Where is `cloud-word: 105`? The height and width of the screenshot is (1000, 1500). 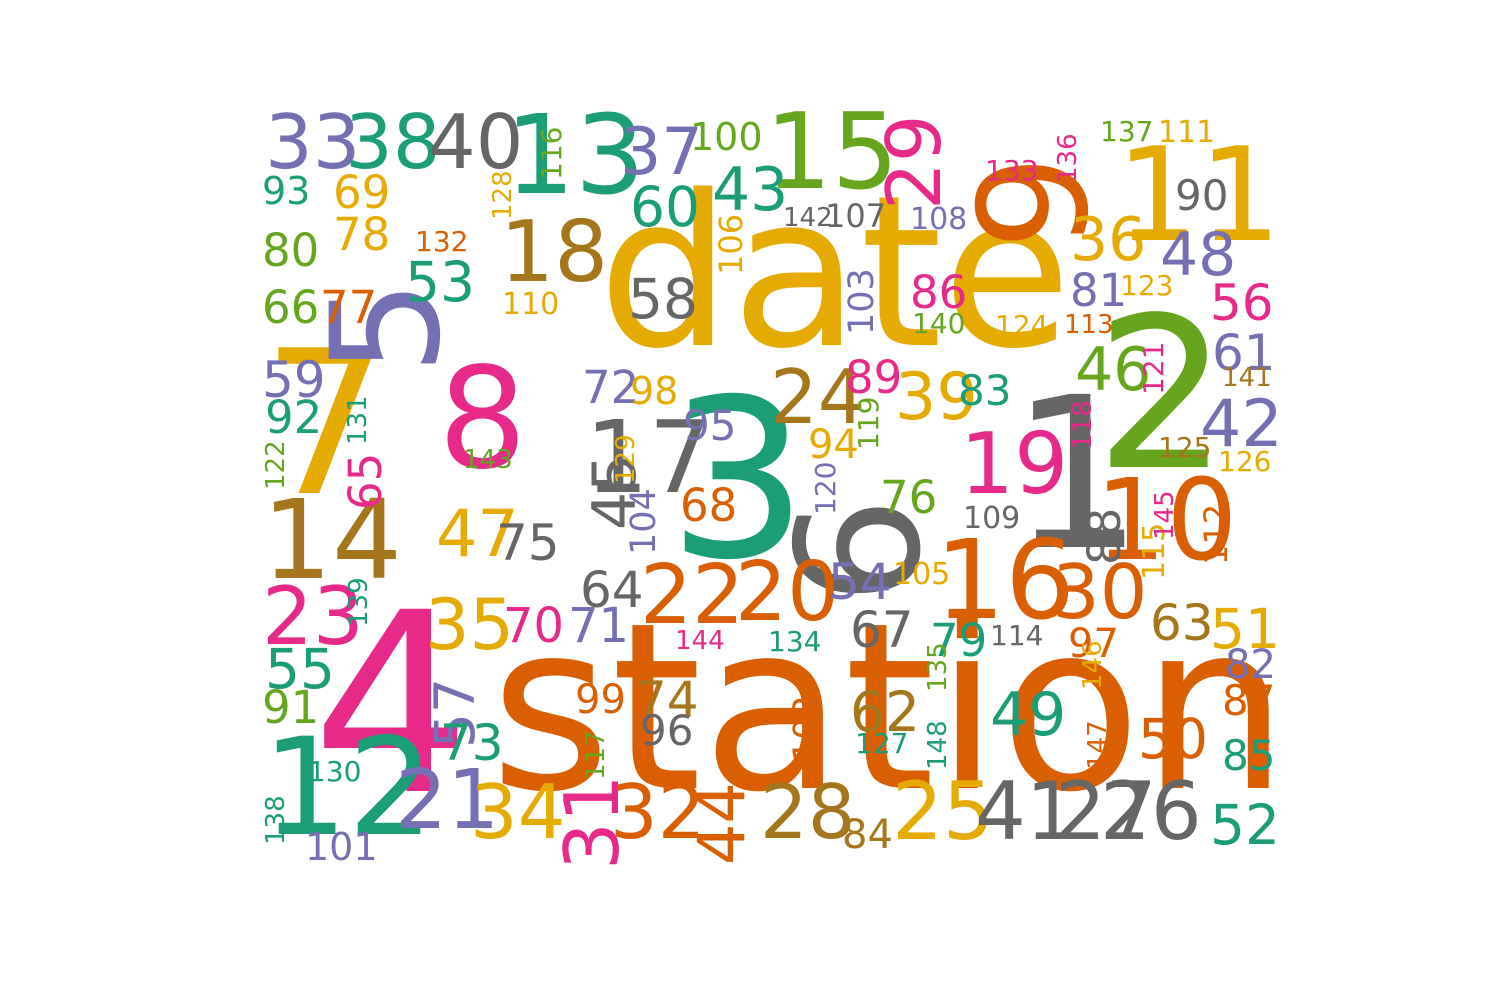 cloud-word: 105 is located at coordinates (922, 574).